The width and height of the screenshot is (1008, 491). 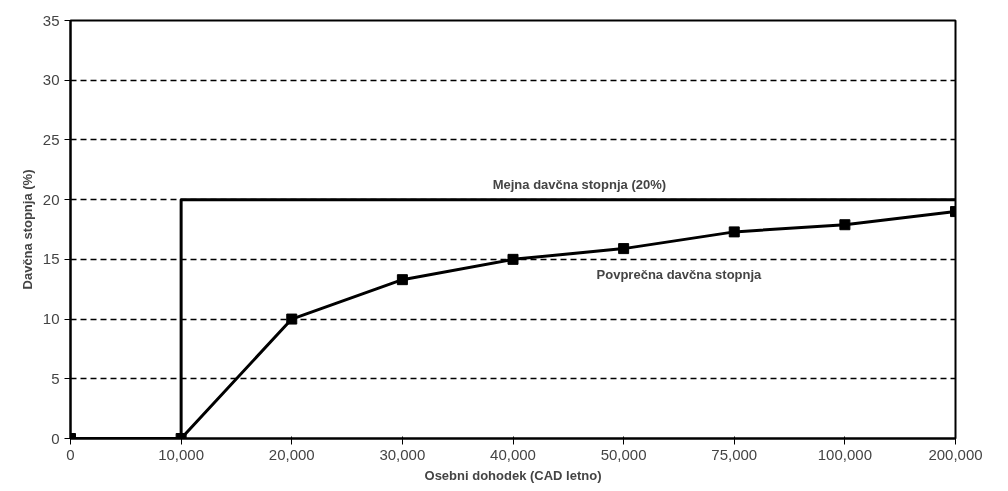 What do you see at coordinates (55, 438) in the screenshot?
I see `y-tick-label: 0` at bounding box center [55, 438].